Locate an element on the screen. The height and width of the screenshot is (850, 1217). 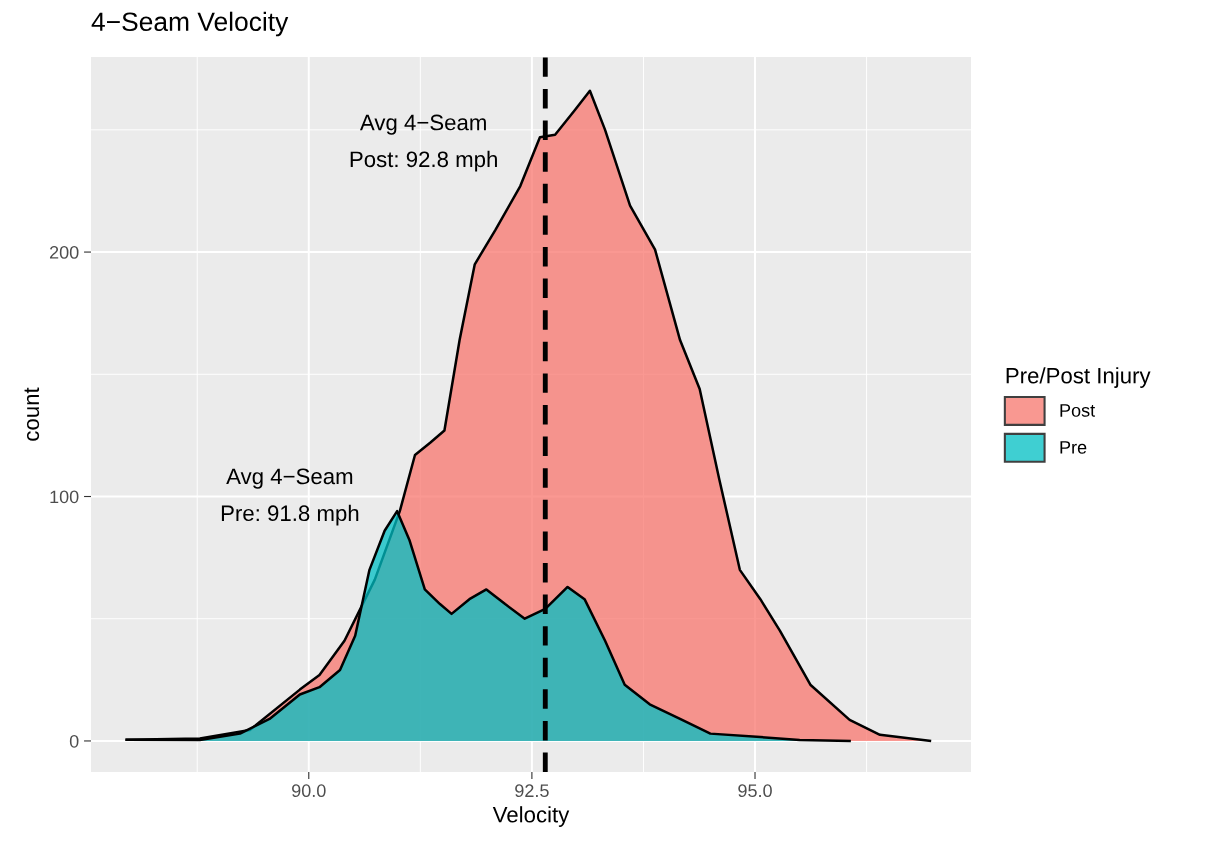
y-tick-label: 0 is located at coordinates (74, 741).